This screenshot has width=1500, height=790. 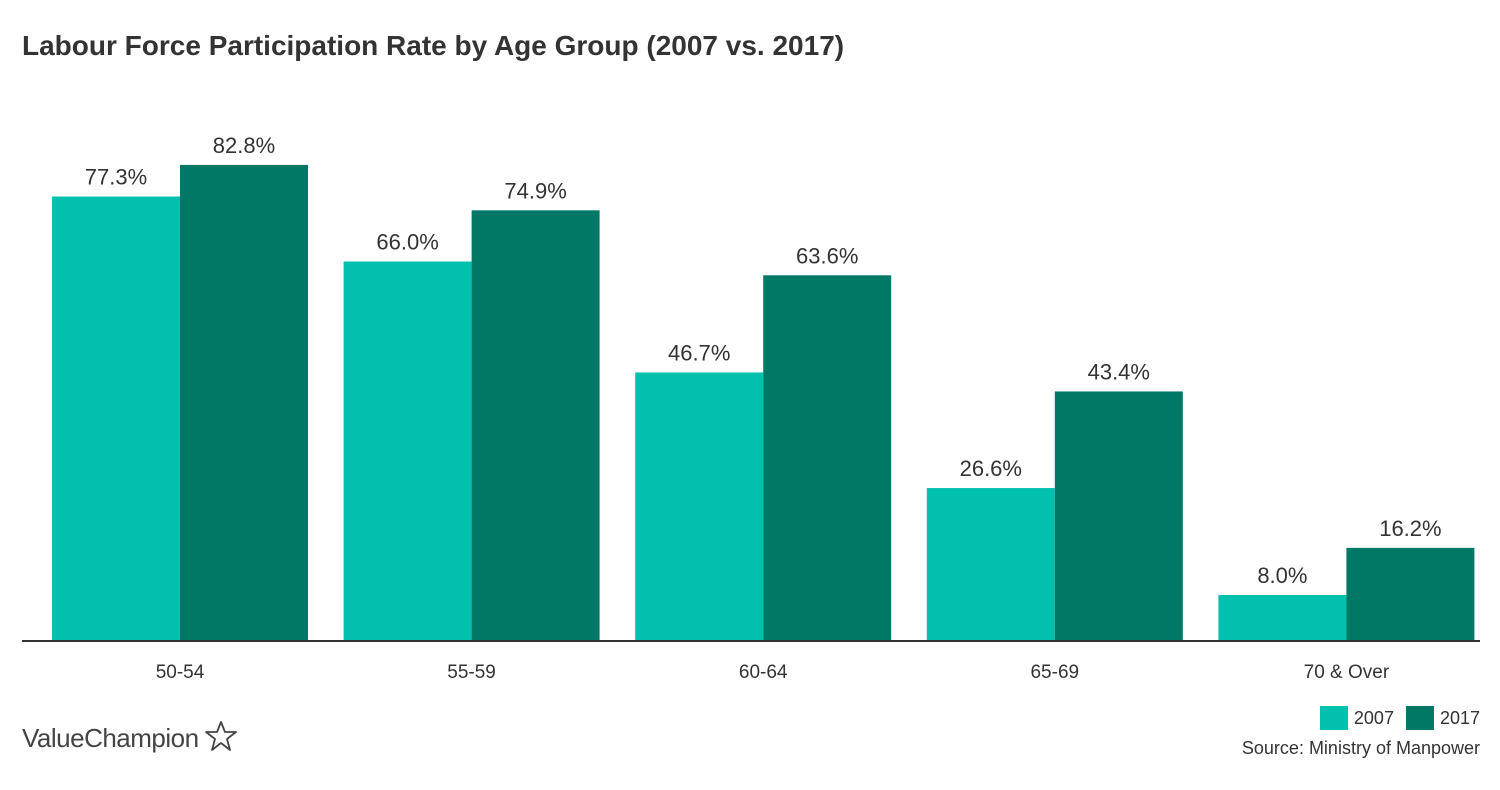 I want to click on data-label: 16.2%, so click(x=1410, y=528).